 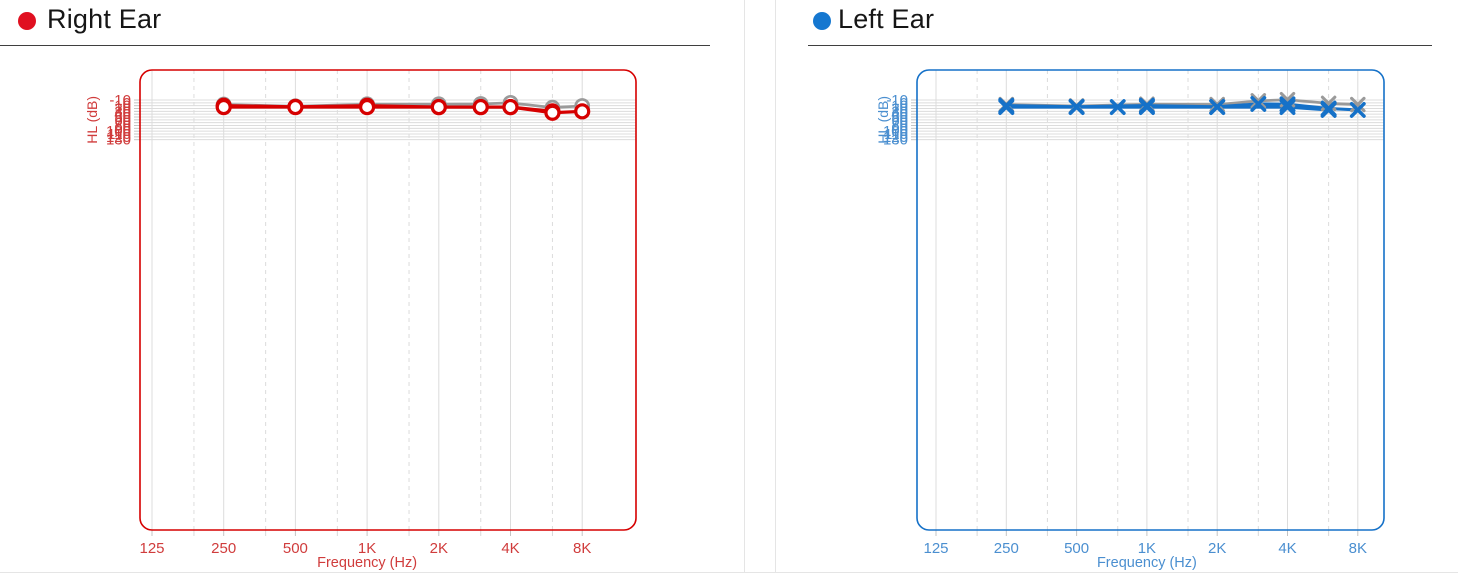 I want to click on right-ear-dot-icon, so click(x=27, y=21).